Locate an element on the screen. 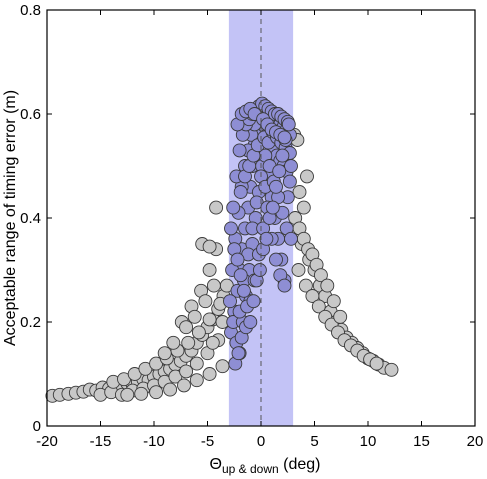 The width and height of the screenshot is (487, 479). y-axis-label: Acceptable range of timing error (m) is located at coordinates (10, 218).